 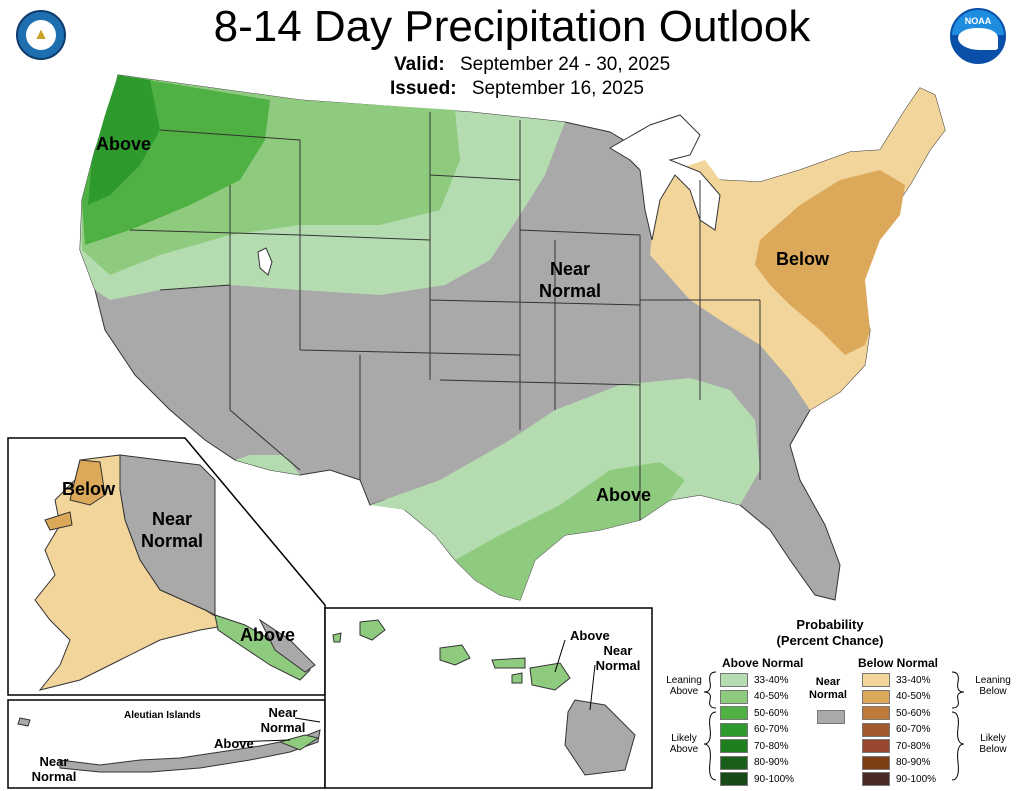 I want to click on aleutian-above-area, so click(x=299, y=742).